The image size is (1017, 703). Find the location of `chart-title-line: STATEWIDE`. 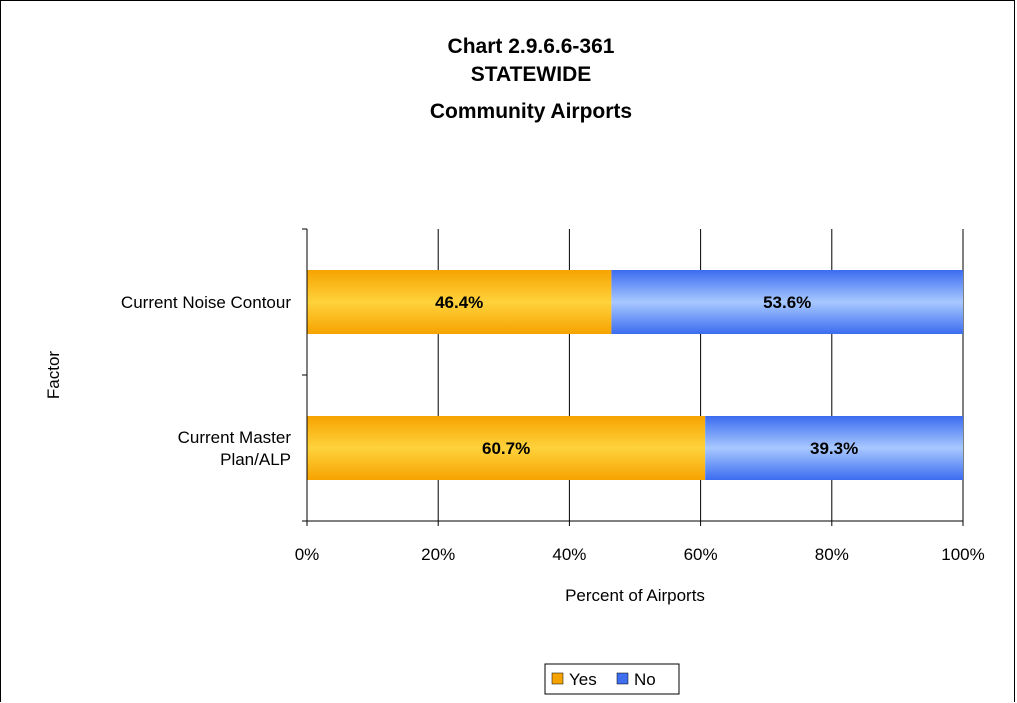

chart-title-line: STATEWIDE is located at coordinates (531, 74).